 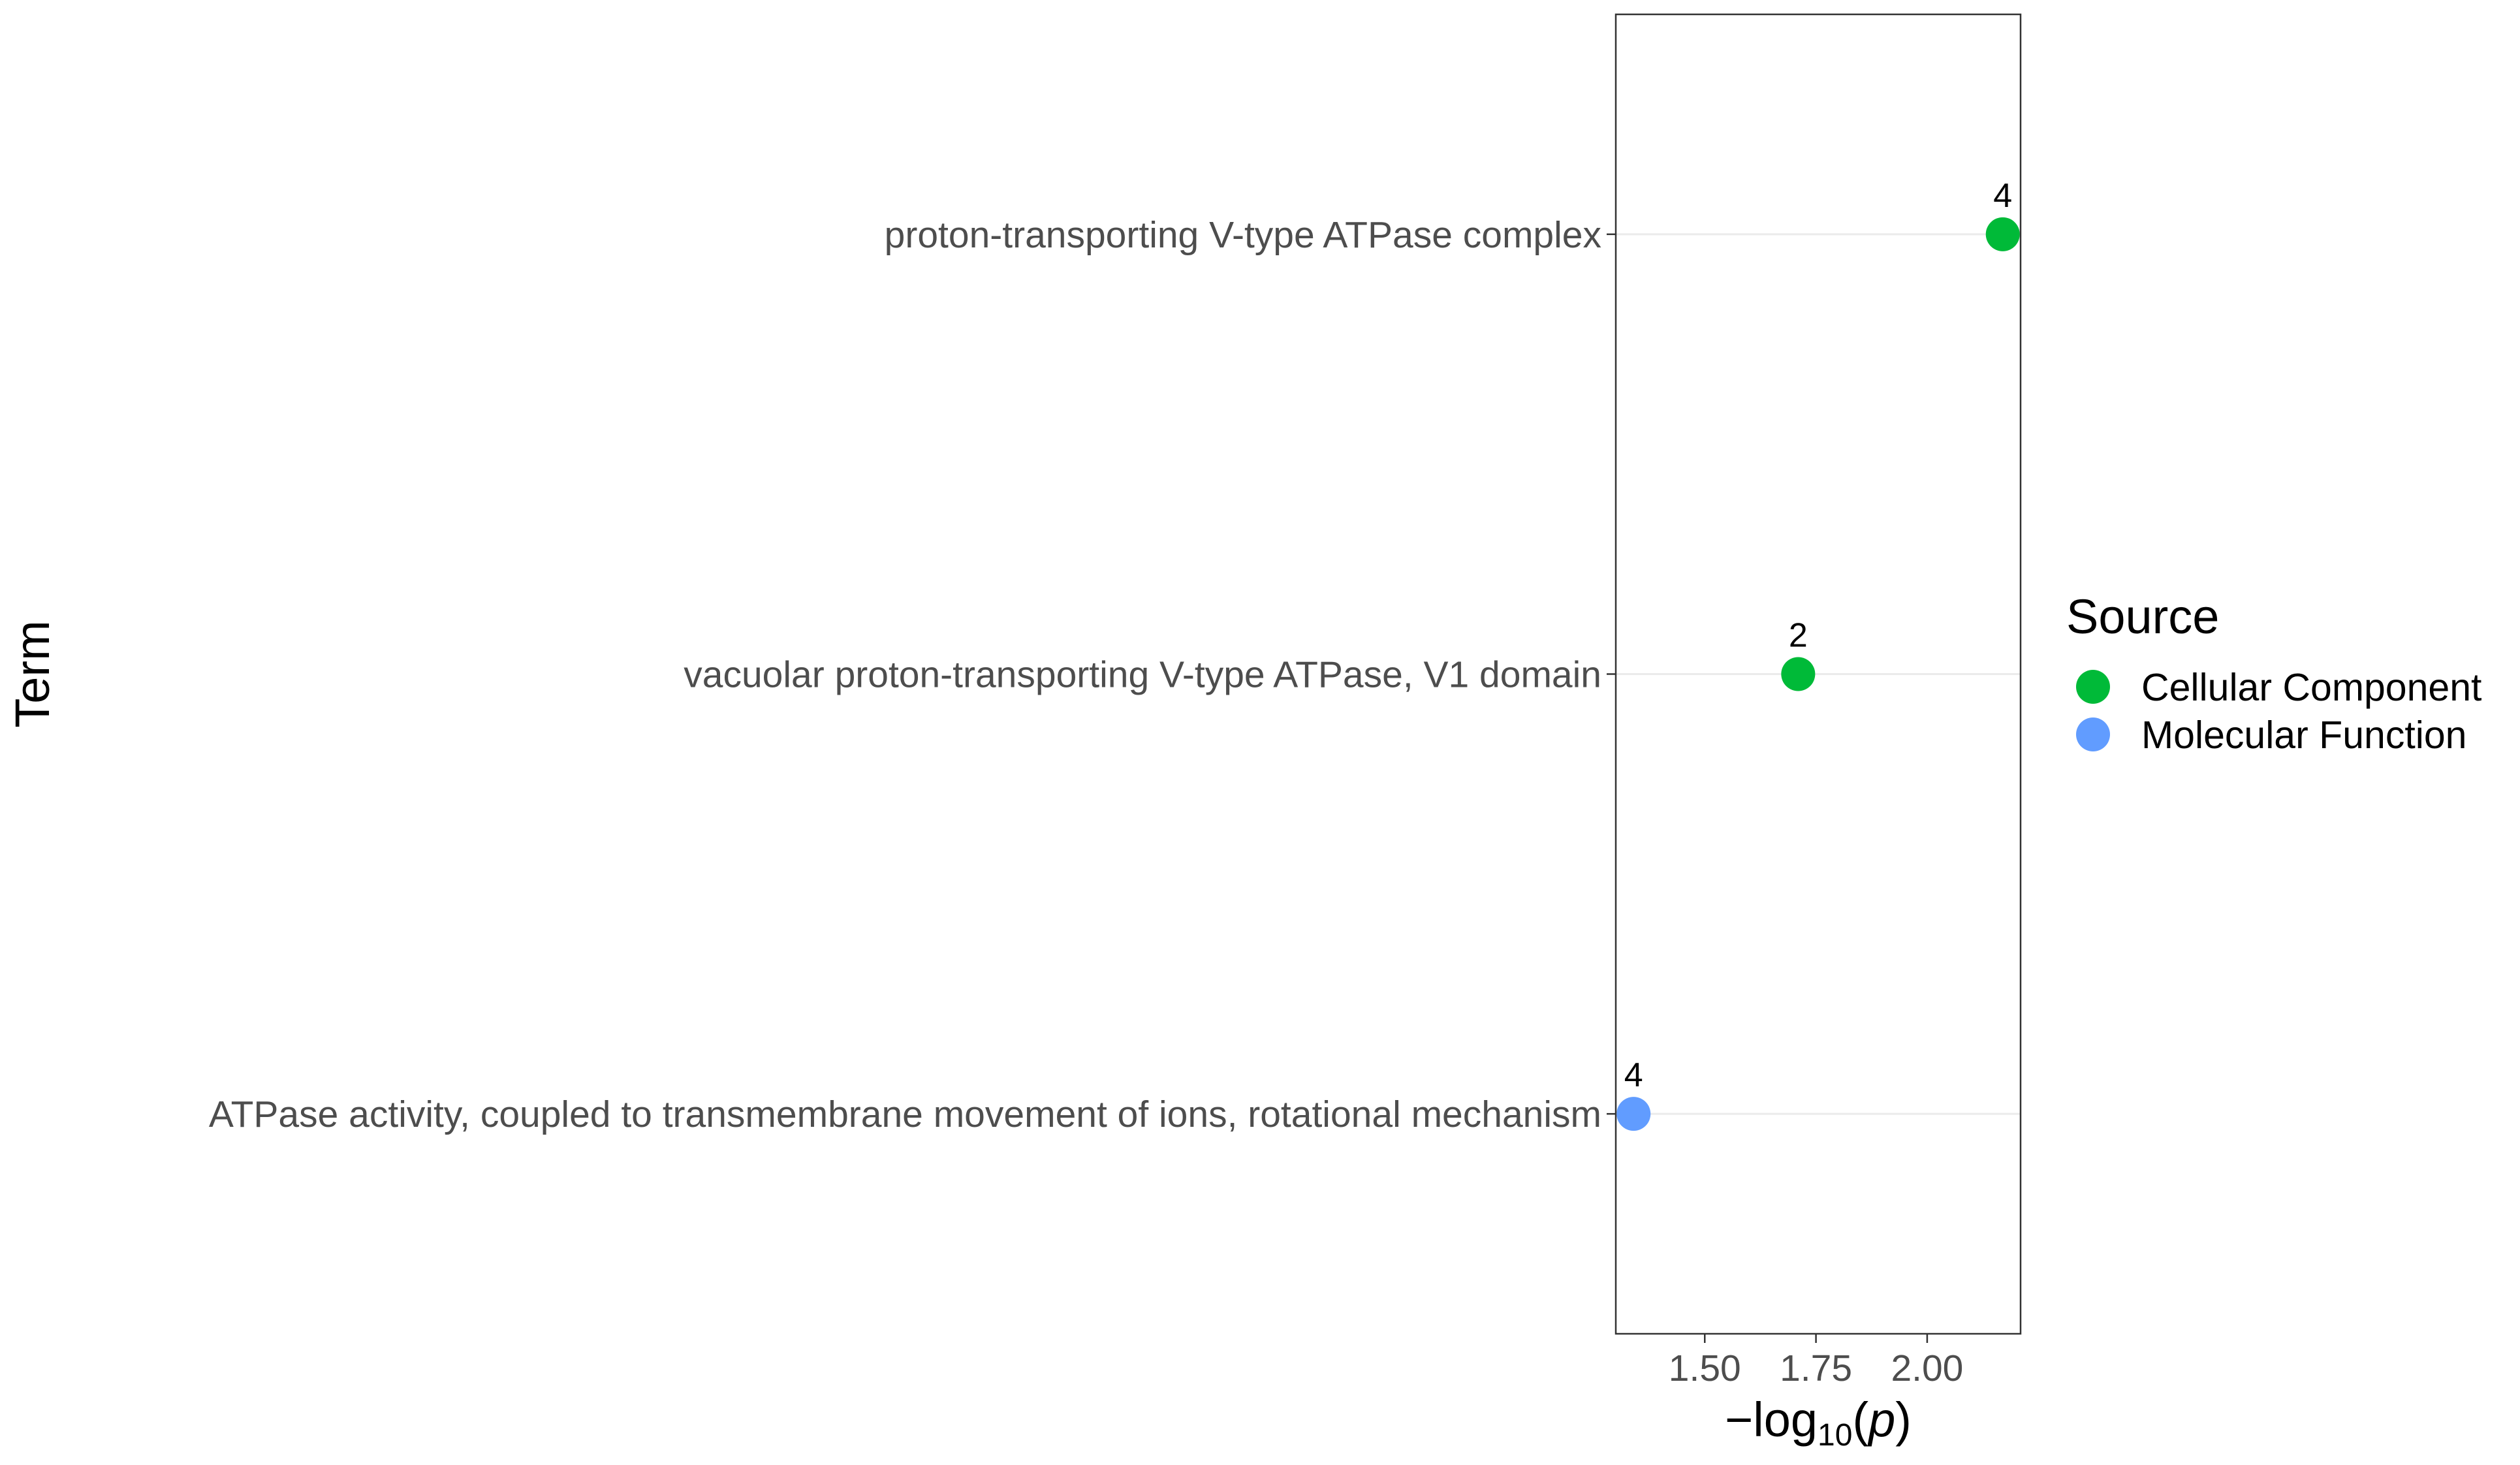 I want to click on y-axis-title: Term, so click(x=32, y=673).